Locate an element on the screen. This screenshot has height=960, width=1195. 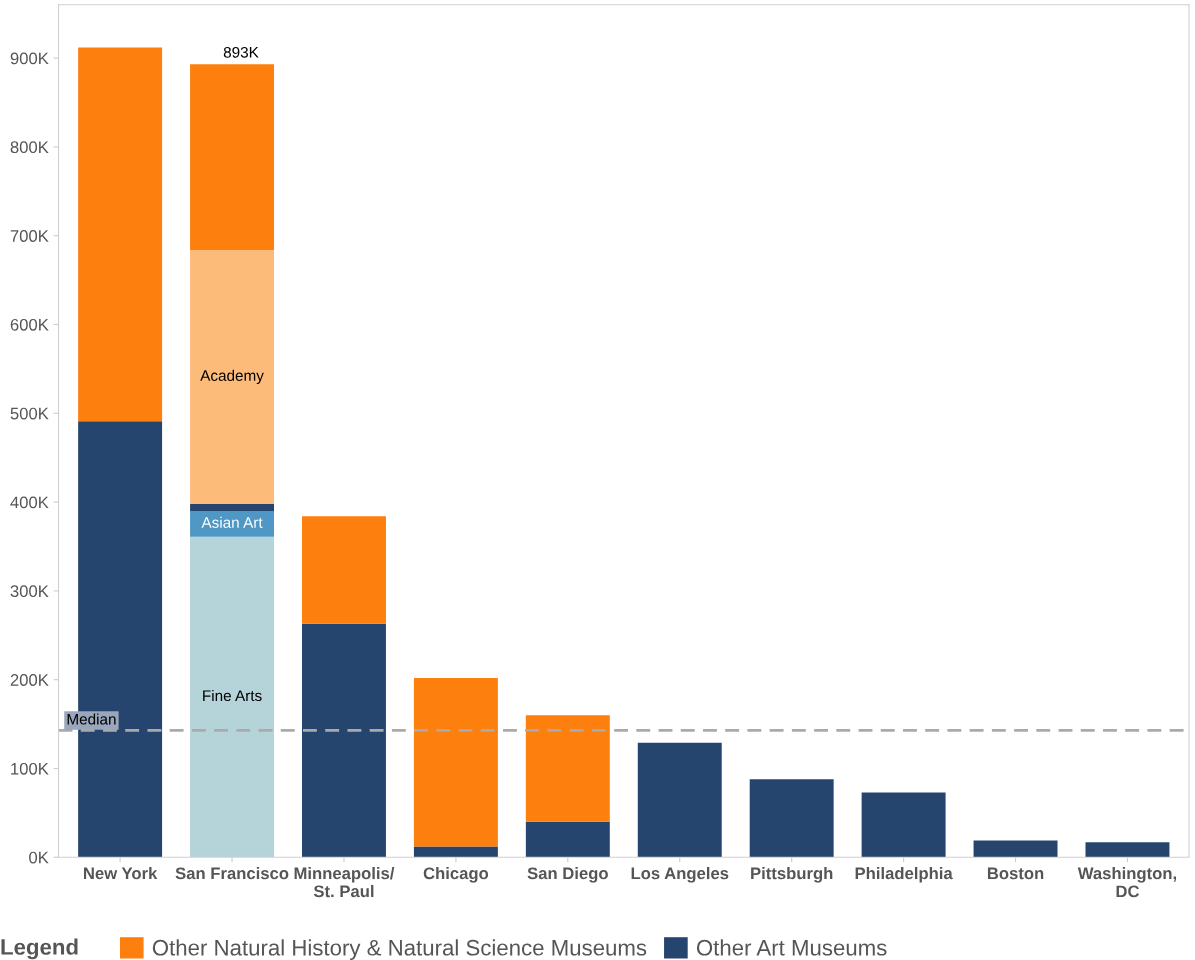
y-tick-label: 0K is located at coordinates (39, 857).